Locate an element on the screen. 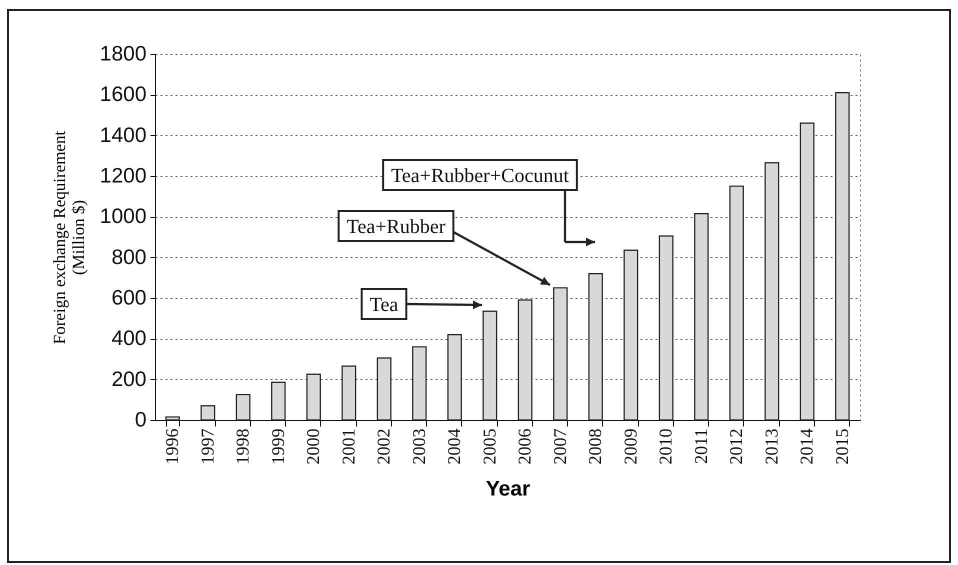 The height and width of the screenshot is (565, 958). x-tick-label: 2014 is located at coordinates (806, 446).